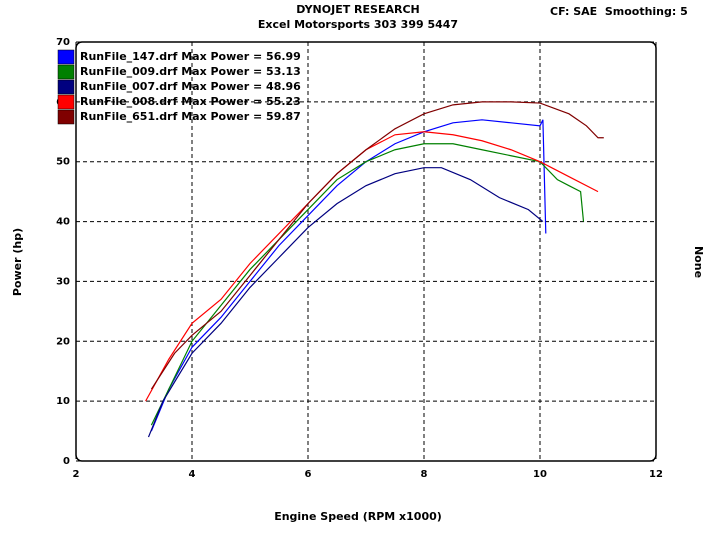 The height and width of the screenshot is (533, 721). What do you see at coordinates (656, 474) in the screenshot?
I see `x-tick-label: 12` at bounding box center [656, 474].